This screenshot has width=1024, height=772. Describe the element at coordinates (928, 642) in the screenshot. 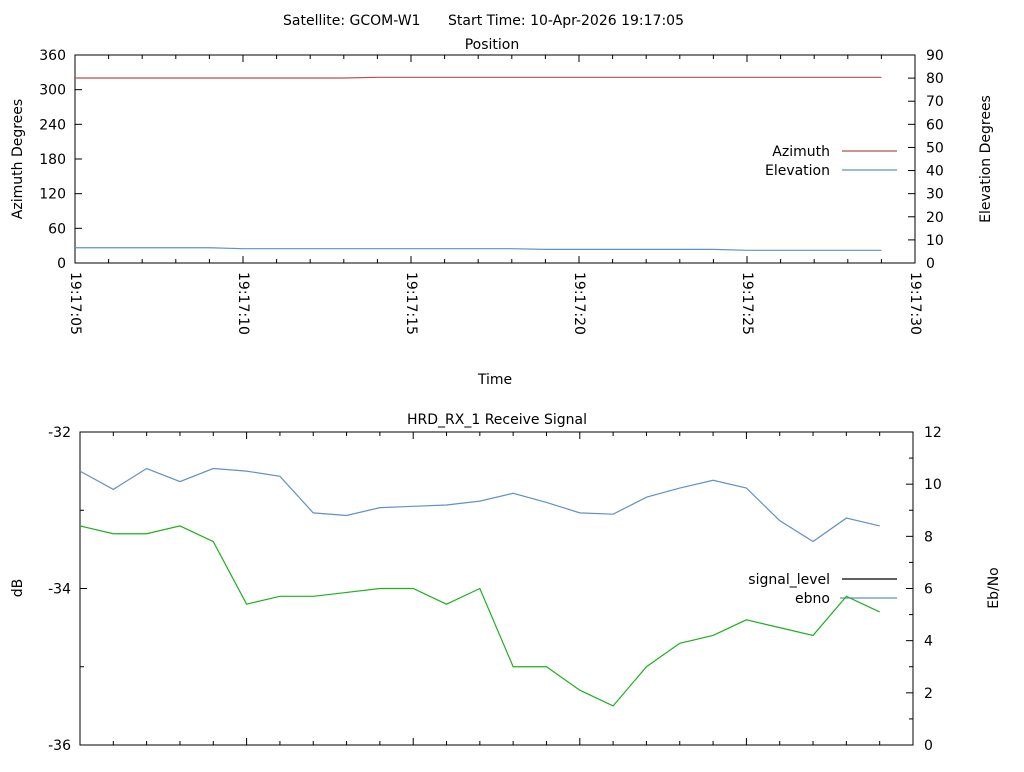

I see `y-tick-label-right: 4` at that location.